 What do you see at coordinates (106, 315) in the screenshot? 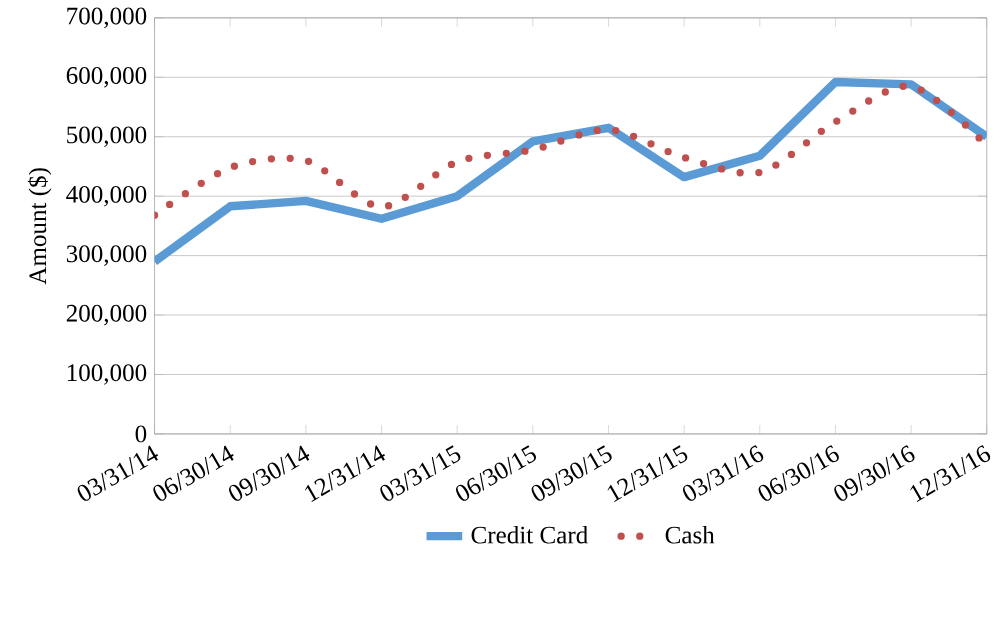
I see `y-tick-label: 200,000` at bounding box center [106, 315].